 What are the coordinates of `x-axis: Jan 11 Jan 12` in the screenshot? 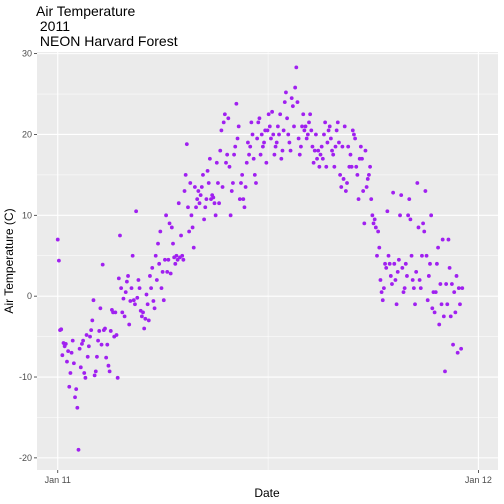 It's located at (268, 477).